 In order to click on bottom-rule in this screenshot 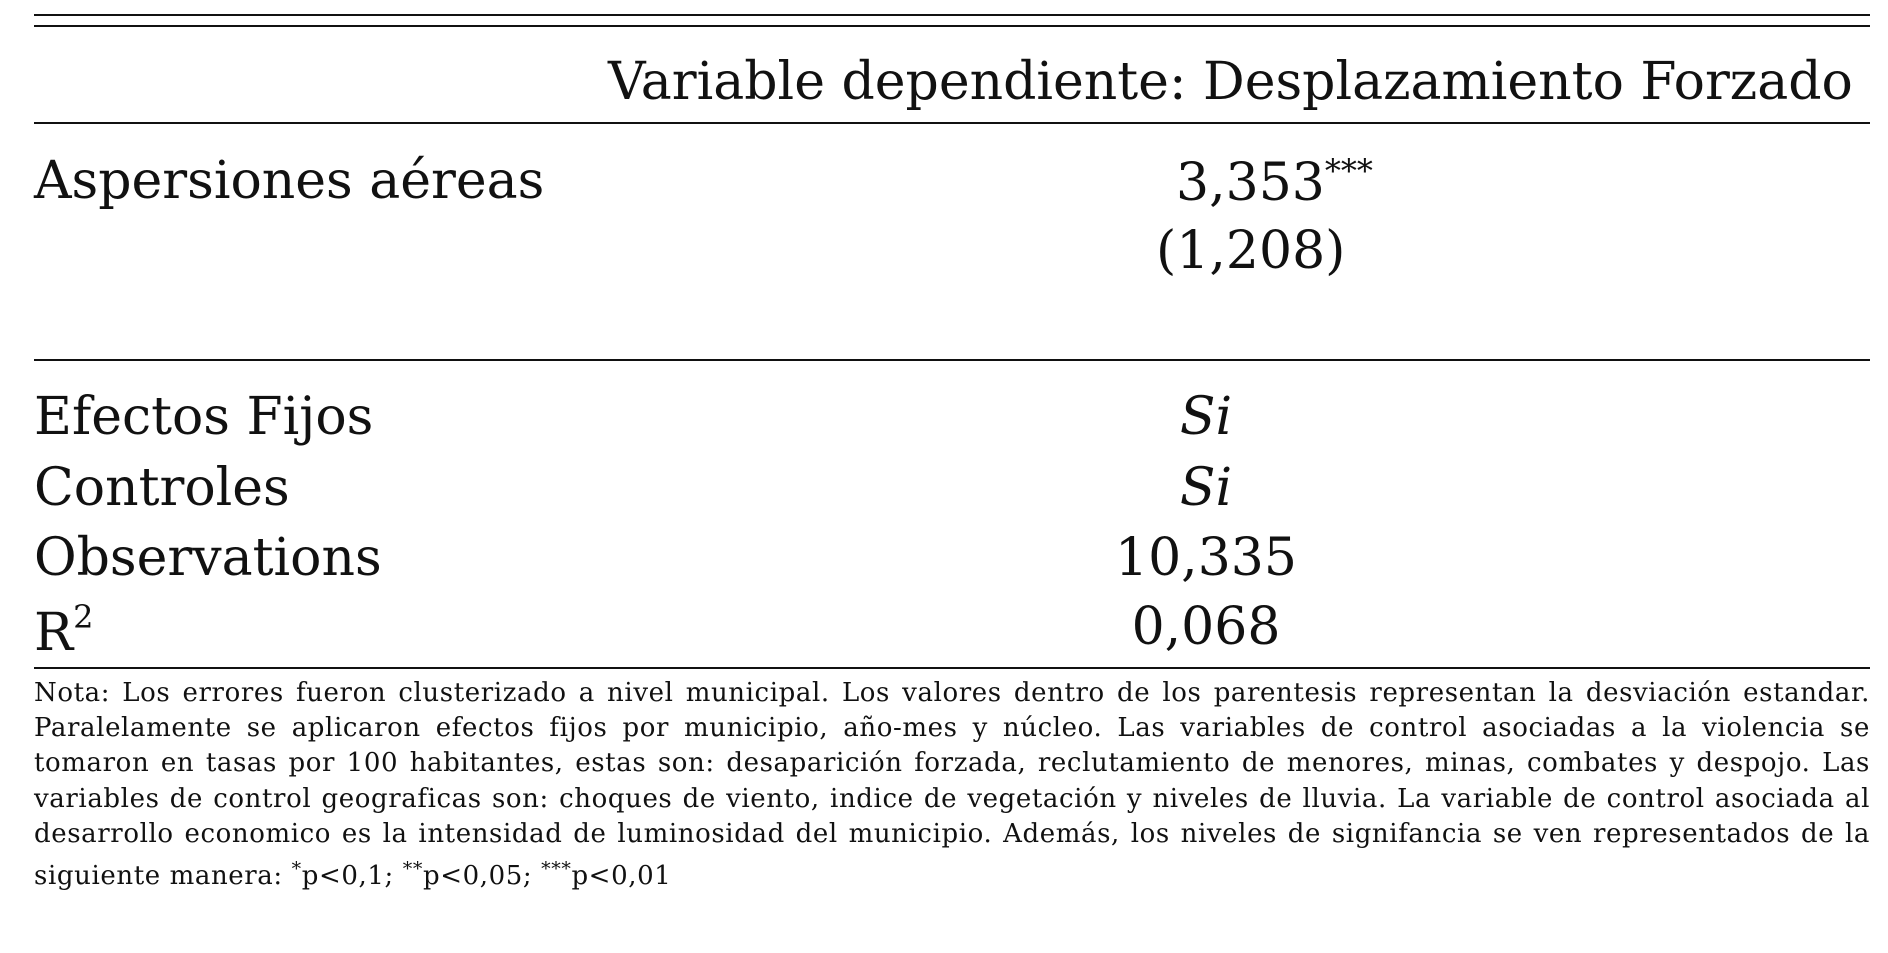, I will do `click(952, 668)`.